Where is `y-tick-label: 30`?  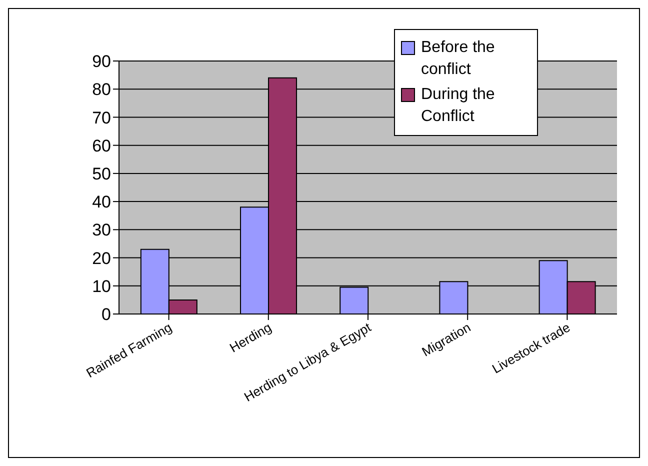
y-tick-label: 30 is located at coordinates (101, 230).